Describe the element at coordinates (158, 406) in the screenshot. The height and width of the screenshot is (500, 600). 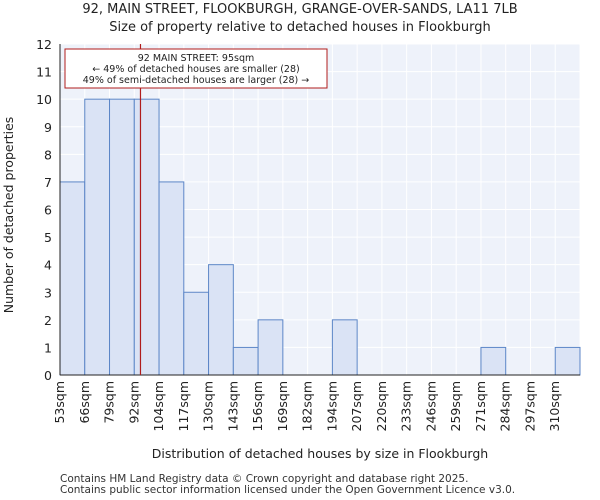
I see `x-tick-label: 104sqm` at that location.